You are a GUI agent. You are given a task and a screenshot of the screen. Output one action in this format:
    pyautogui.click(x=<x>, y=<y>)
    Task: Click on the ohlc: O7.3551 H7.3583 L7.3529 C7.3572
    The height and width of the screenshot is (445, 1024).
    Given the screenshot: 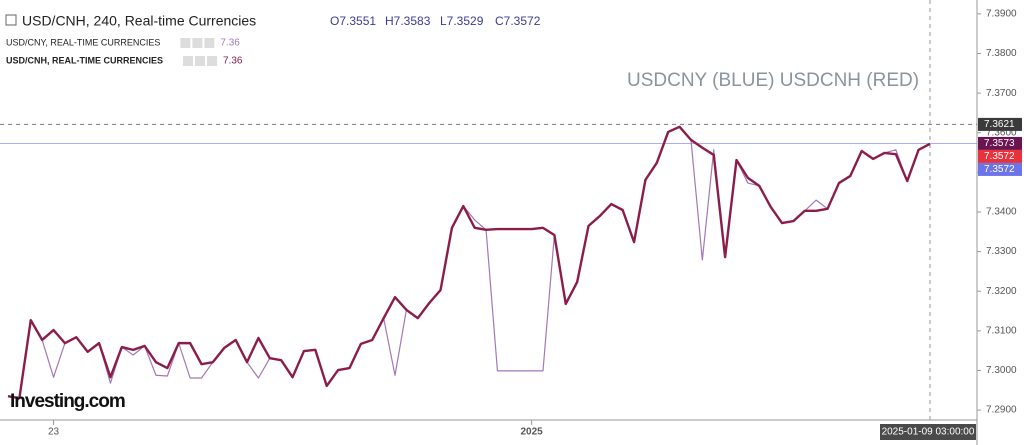 What is the action you would take?
    pyautogui.click(x=435, y=21)
    